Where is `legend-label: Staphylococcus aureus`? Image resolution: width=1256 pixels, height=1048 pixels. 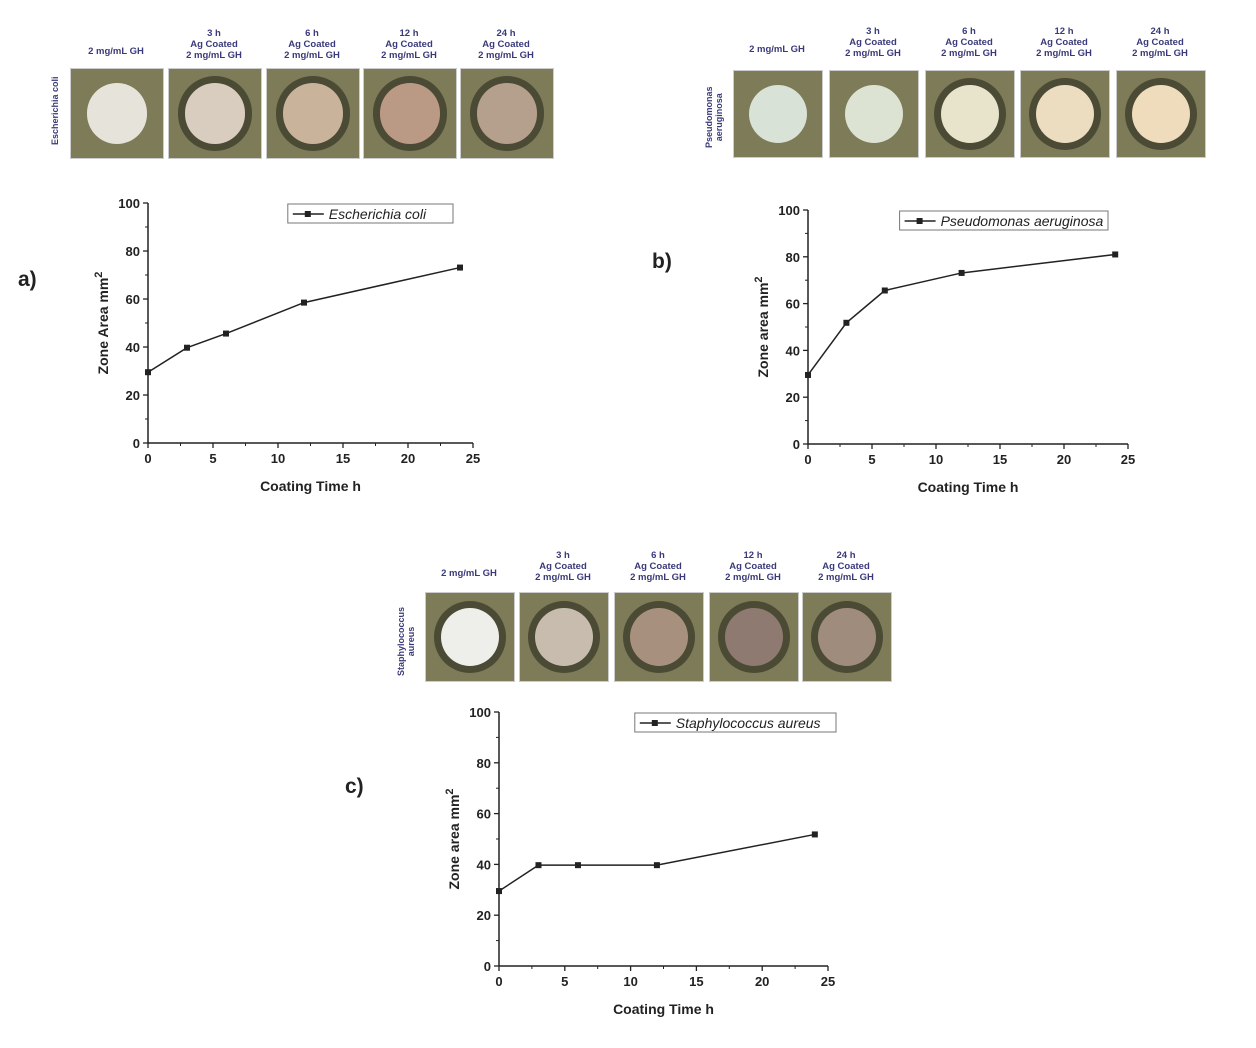
legend-label: Staphylococcus aureus is located at coordinates (748, 723).